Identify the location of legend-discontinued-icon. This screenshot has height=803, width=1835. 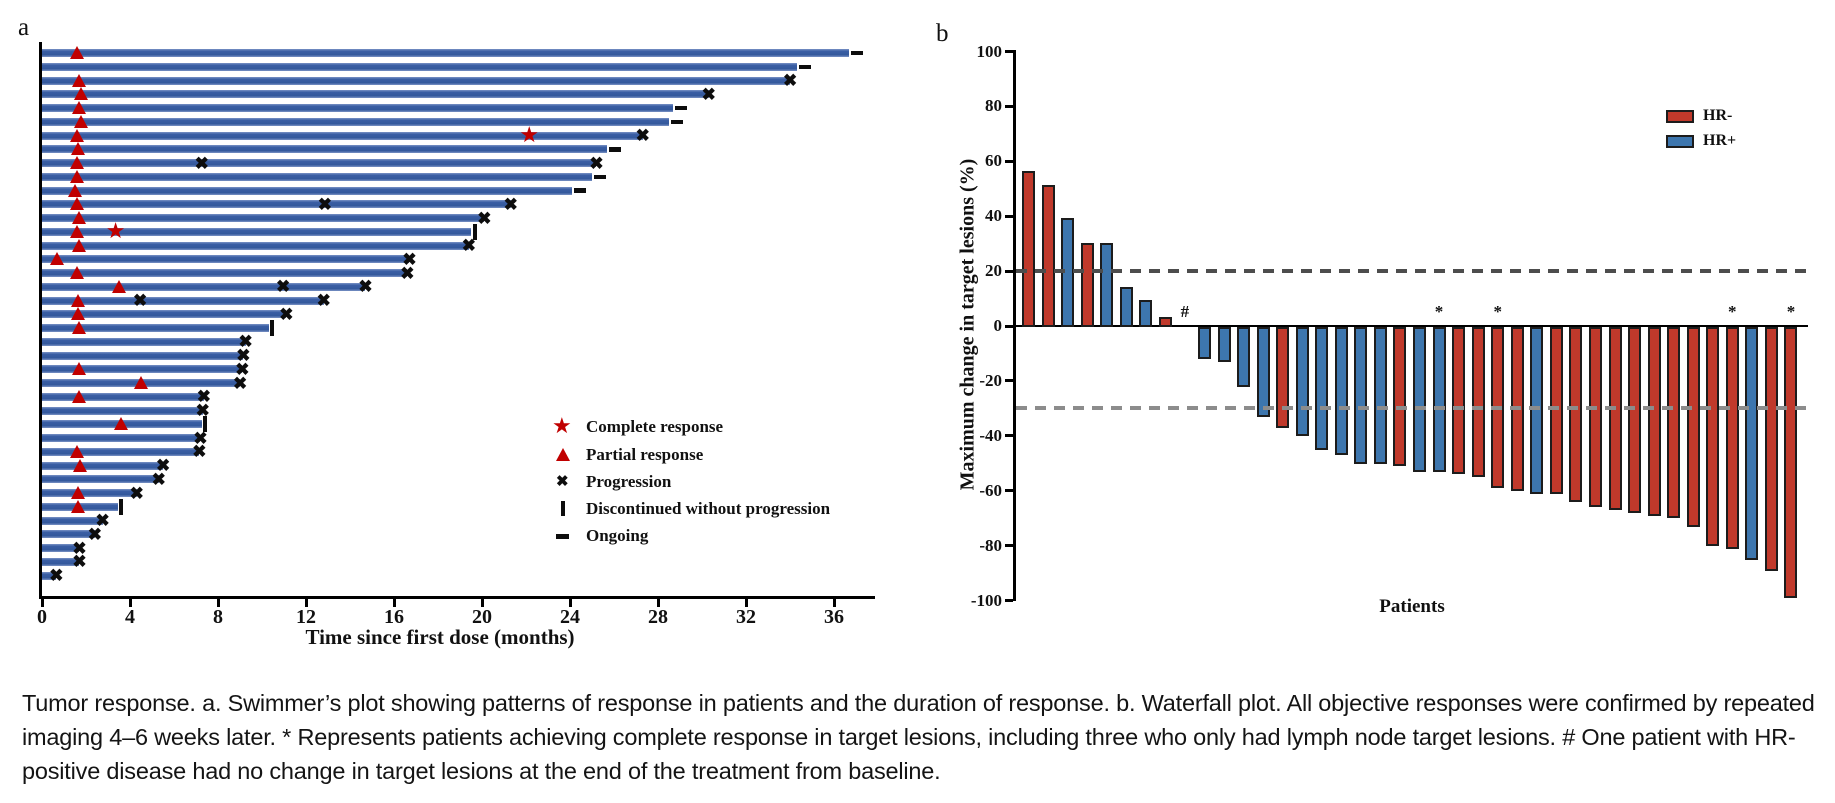
(563, 508).